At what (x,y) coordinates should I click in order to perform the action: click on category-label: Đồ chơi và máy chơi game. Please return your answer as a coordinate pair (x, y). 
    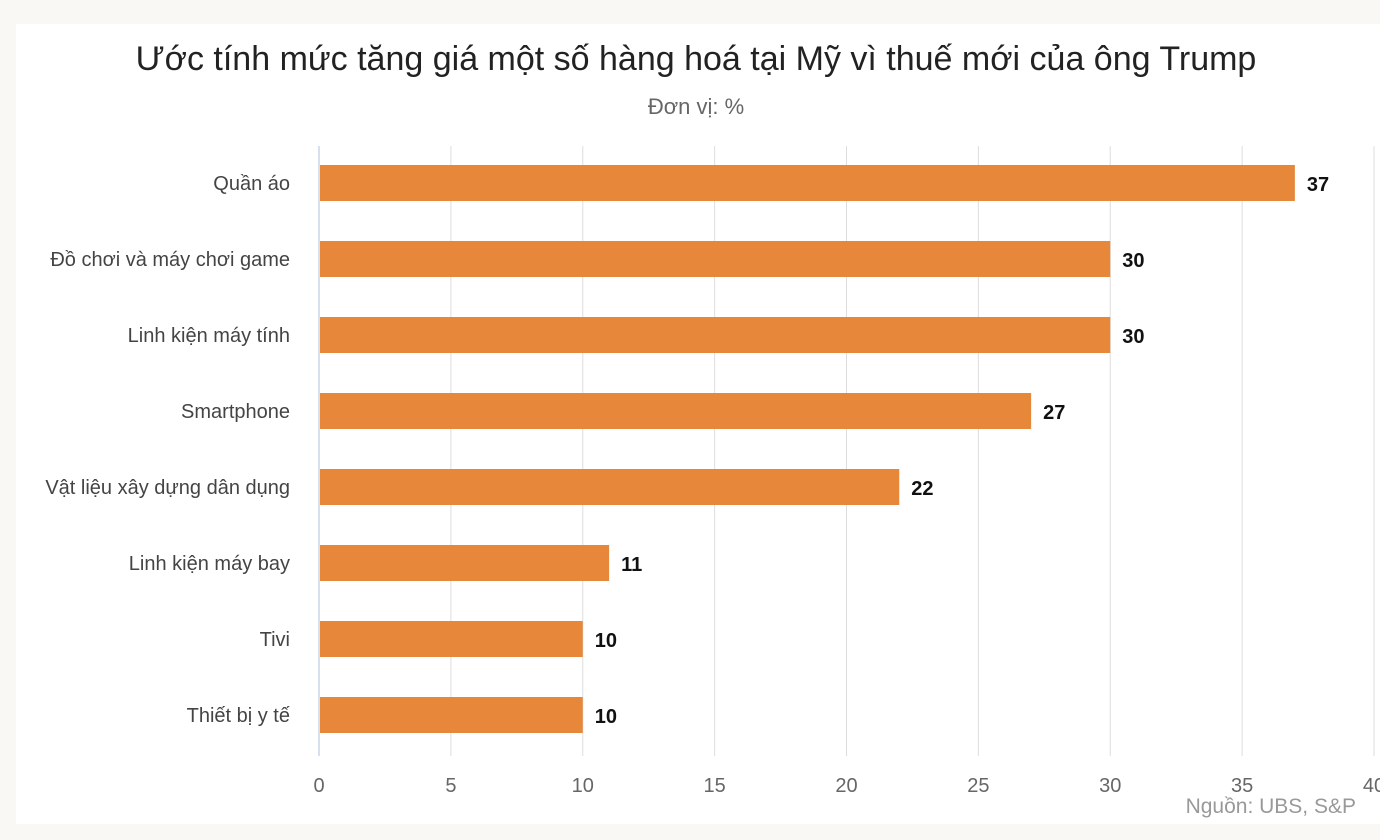
    Looking at the image, I should click on (170, 260).